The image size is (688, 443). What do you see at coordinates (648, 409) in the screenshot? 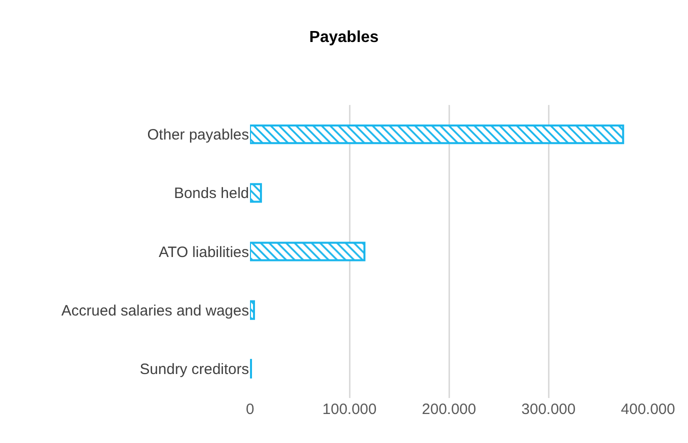
I see `x-tick-label: 400.000` at bounding box center [648, 409].